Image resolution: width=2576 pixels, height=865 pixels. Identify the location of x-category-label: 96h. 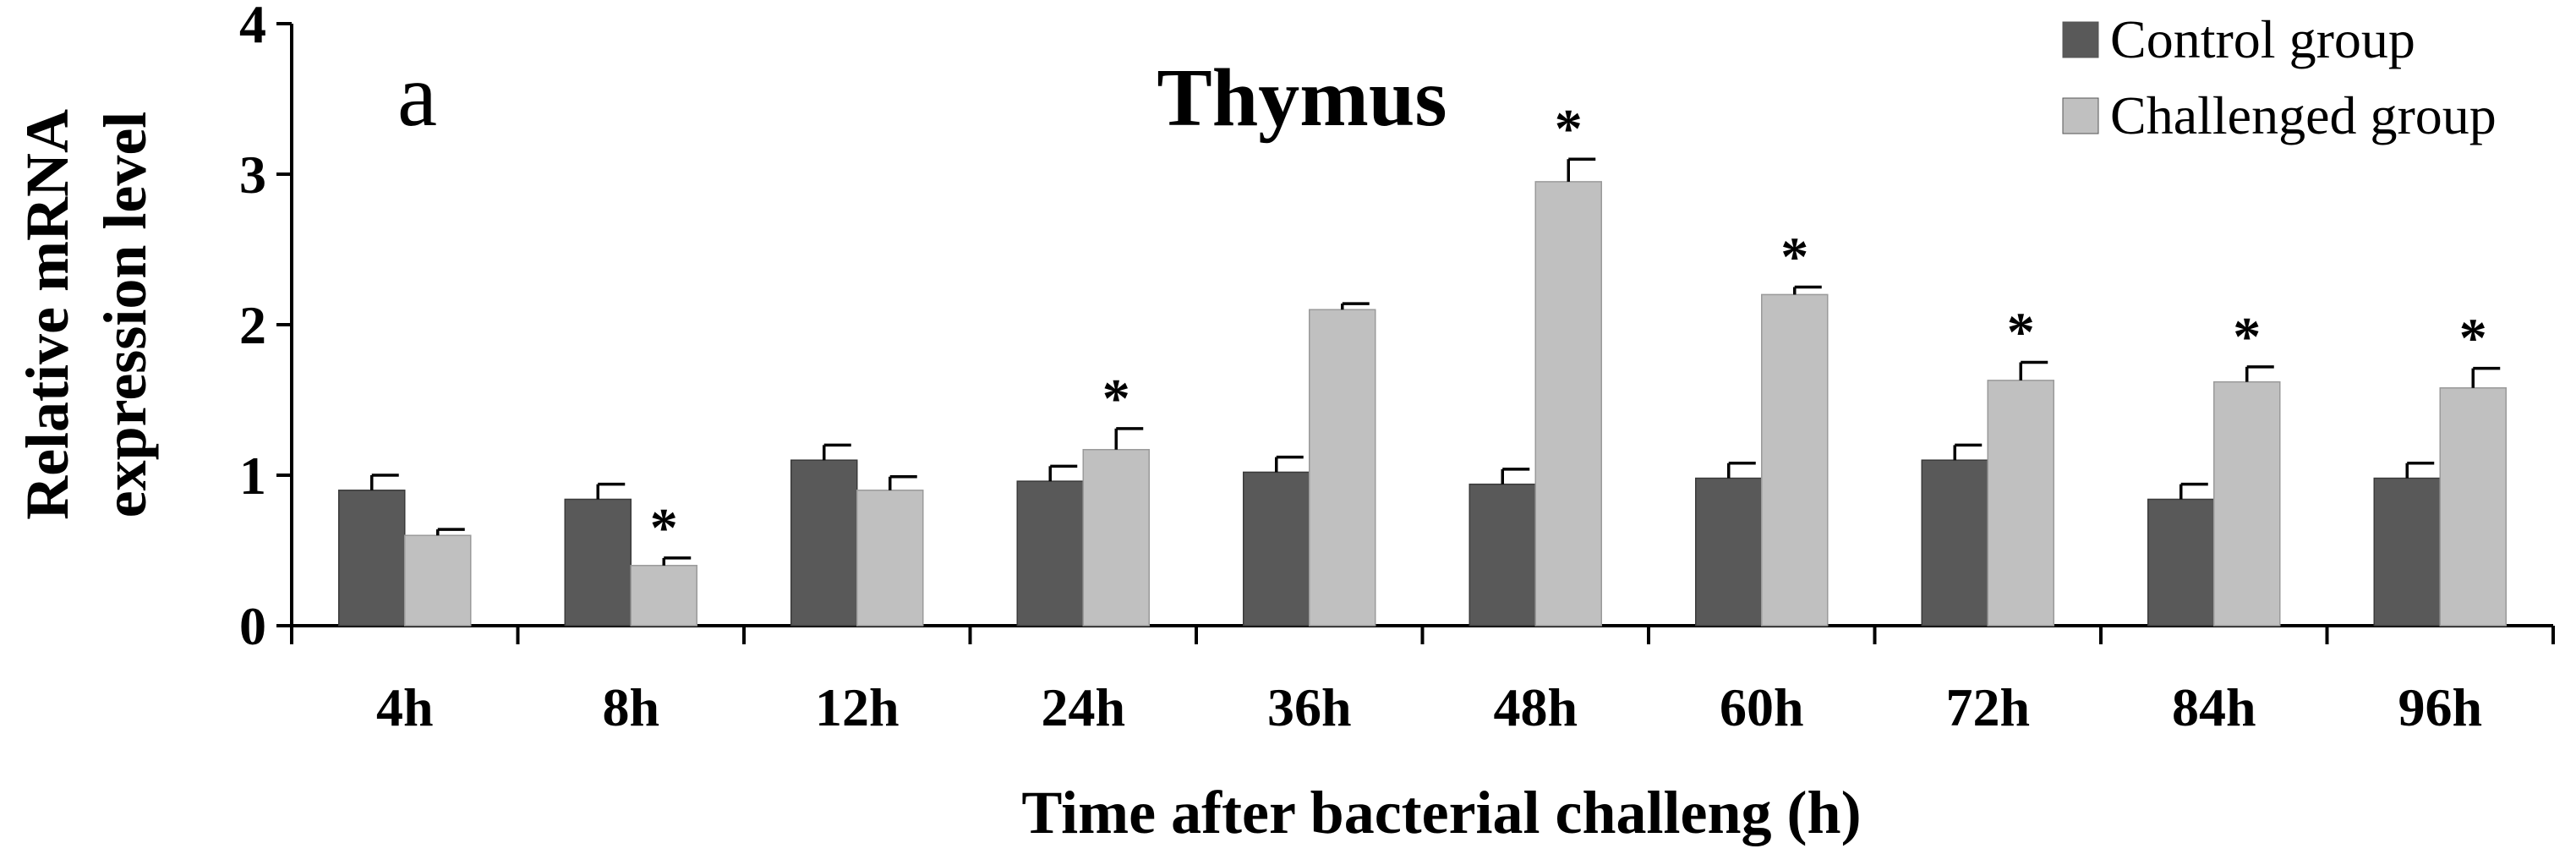
(2440, 707).